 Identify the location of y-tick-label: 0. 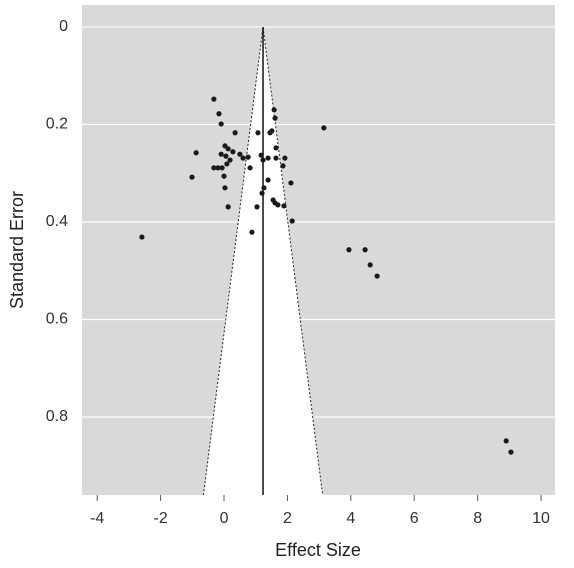
(63, 26).